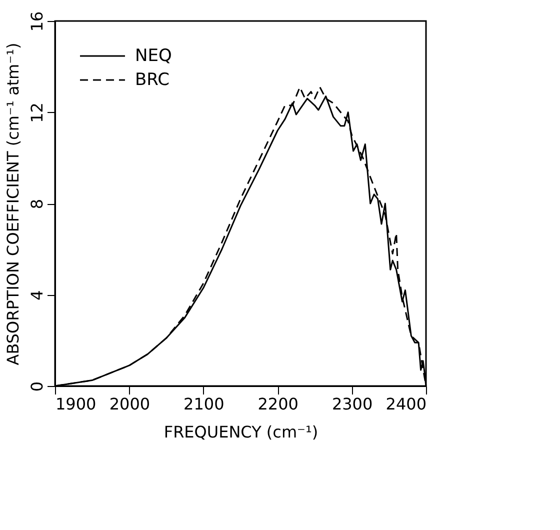 The image size is (560, 530). What do you see at coordinates (406, 404) in the screenshot?
I see `x-tick-label: 2400` at bounding box center [406, 404].